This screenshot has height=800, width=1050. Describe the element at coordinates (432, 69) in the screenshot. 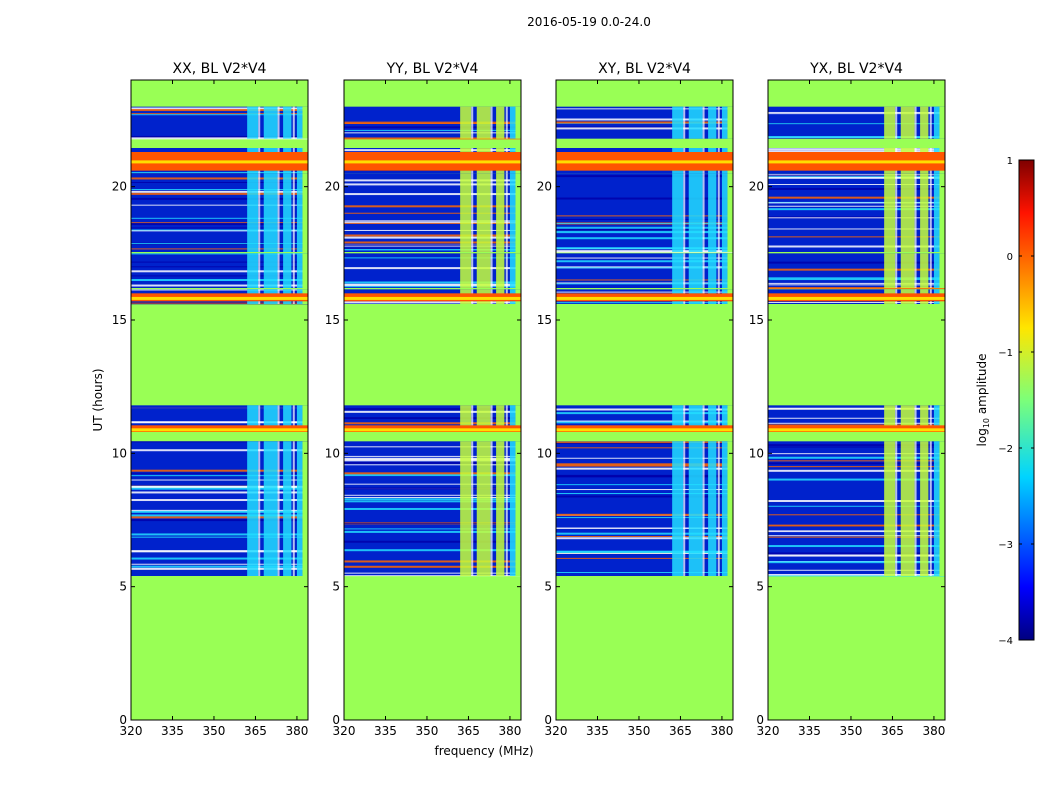

I see `panel-title: YY, BL V2*V4` at that location.